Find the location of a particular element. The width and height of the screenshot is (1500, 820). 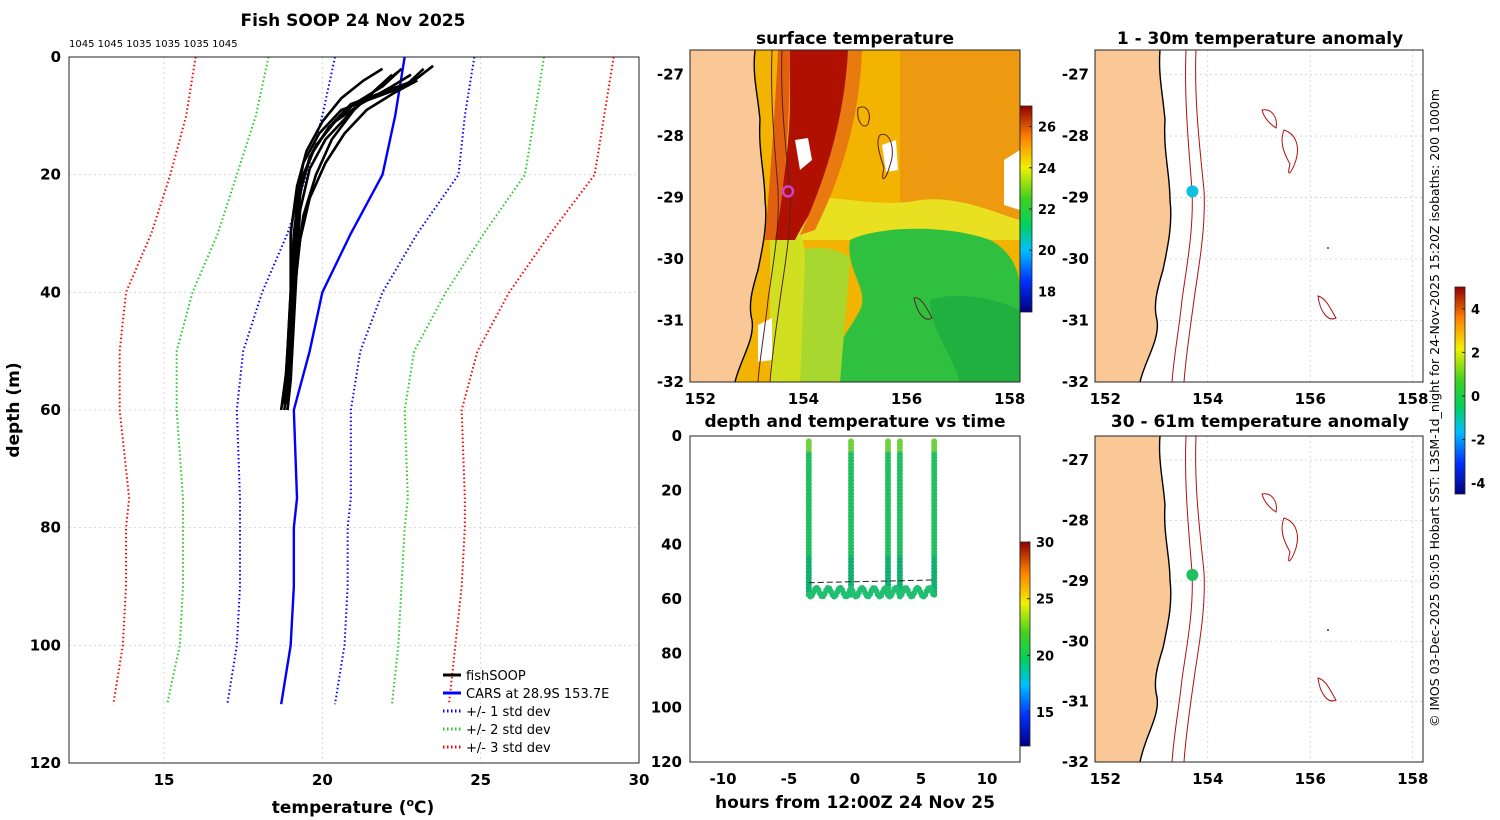

anomaly-colorbar is located at coordinates (1460, 390).